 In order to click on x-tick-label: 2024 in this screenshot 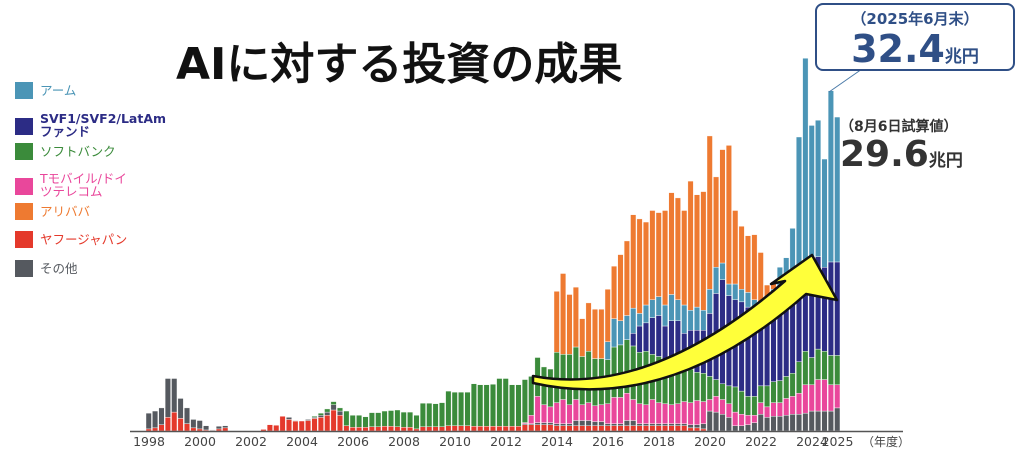, I will do `click(812, 441)`.